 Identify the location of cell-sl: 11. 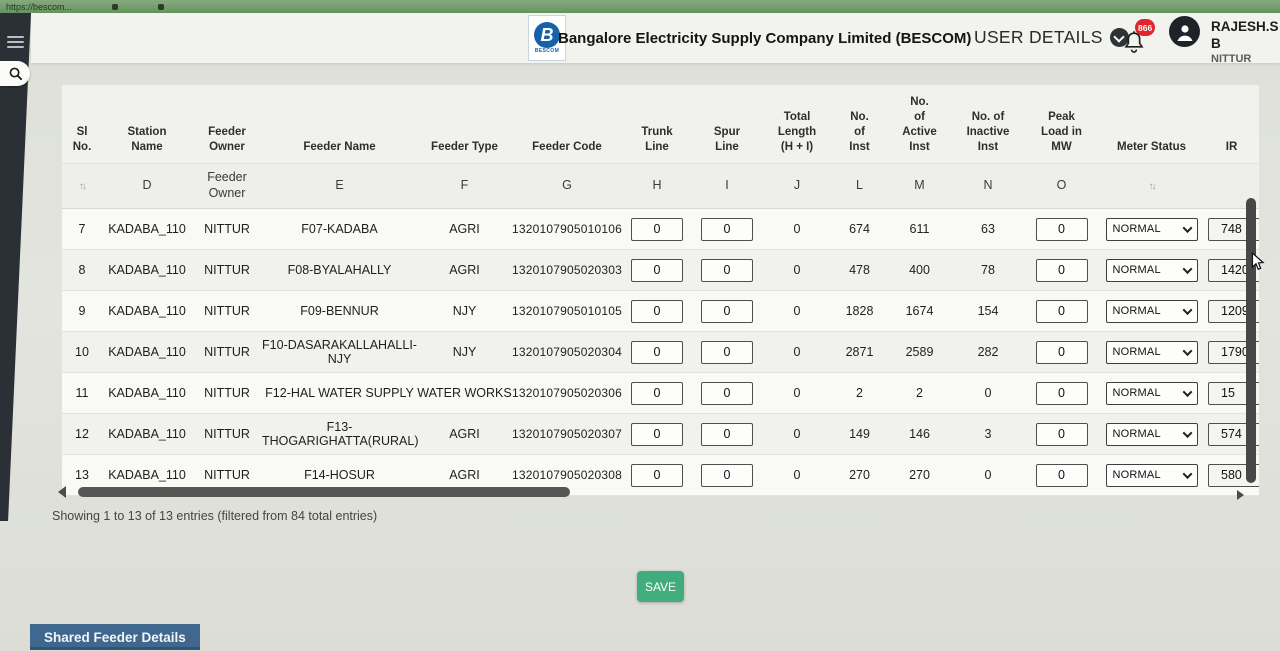
(82, 393).